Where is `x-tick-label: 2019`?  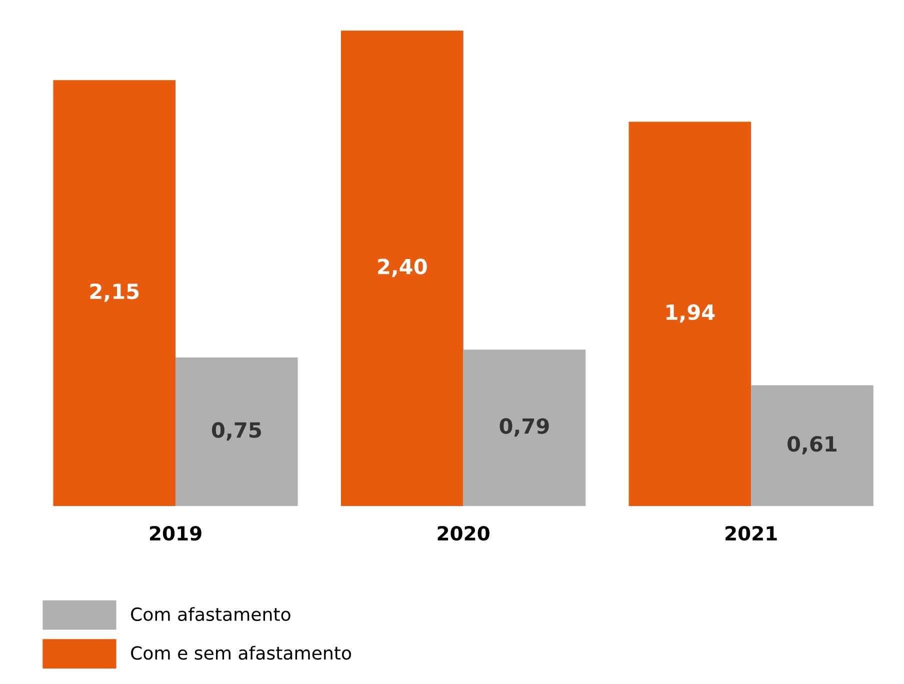
x-tick-label: 2019 is located at coordinates (176, 533).